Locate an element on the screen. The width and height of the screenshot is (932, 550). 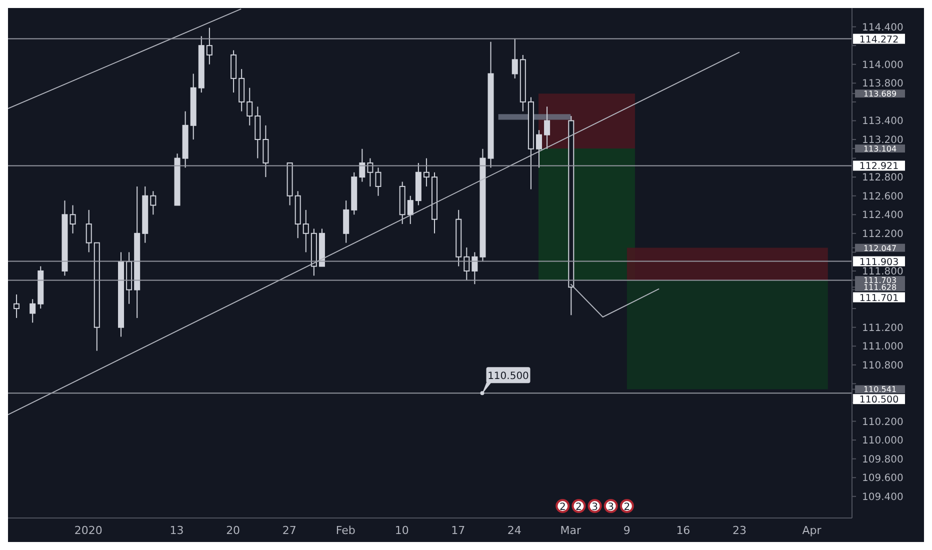
y-tick-label: 113.200 is located at coordinates (883, 140).